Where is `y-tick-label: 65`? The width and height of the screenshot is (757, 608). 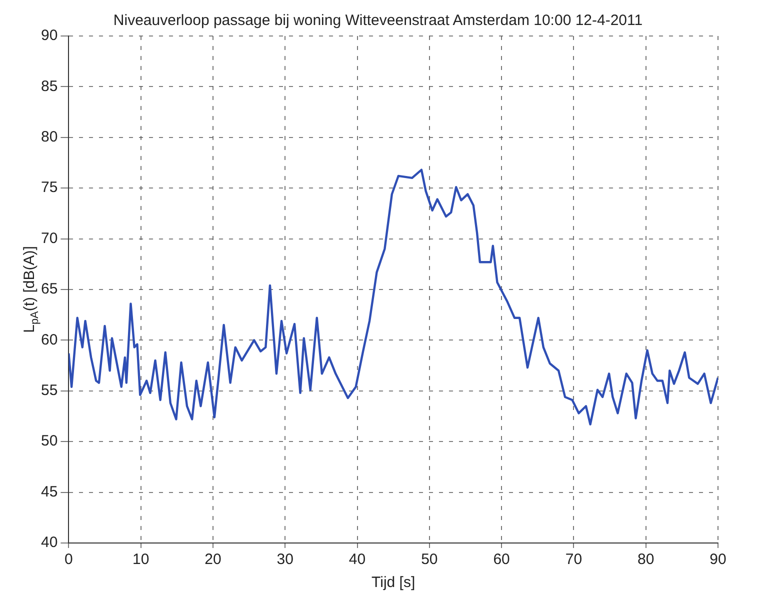 y-tick-label: 65 is located at coordinates (49, 289).